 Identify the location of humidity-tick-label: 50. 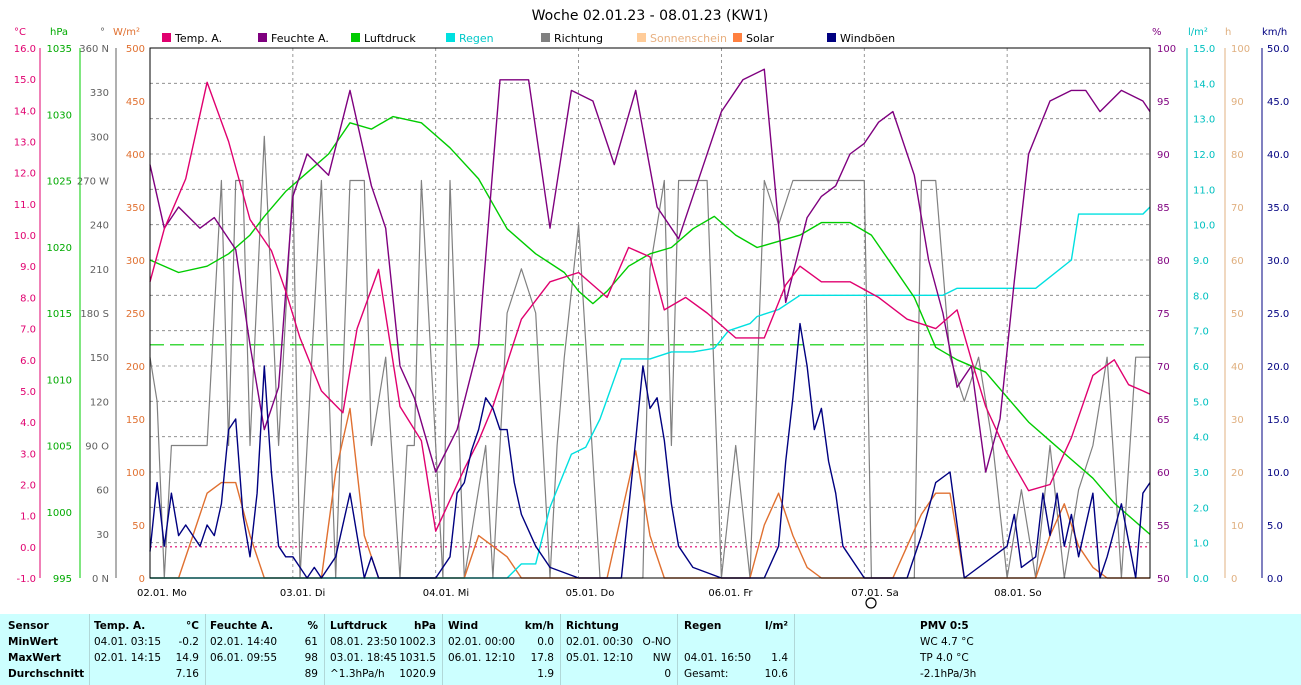
(1163, 579).